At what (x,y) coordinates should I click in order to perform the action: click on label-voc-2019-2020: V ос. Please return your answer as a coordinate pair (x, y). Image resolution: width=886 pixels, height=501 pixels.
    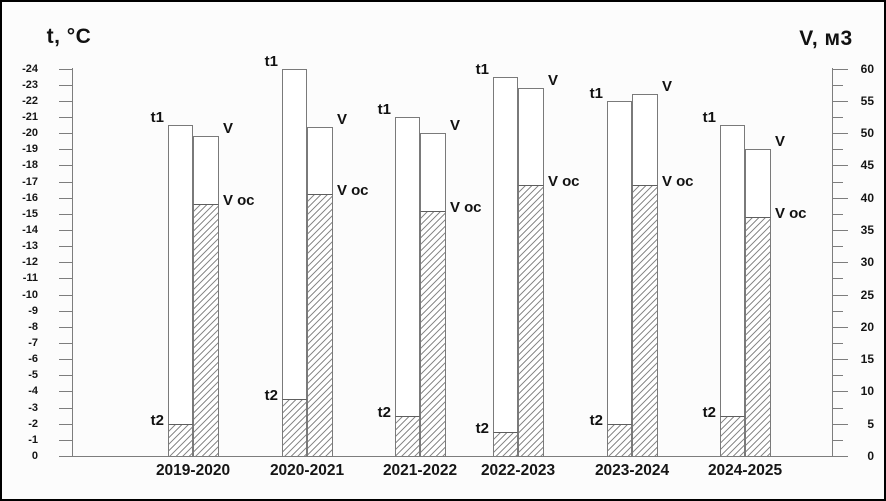
    Looking at the image, I should click on (239, 201).